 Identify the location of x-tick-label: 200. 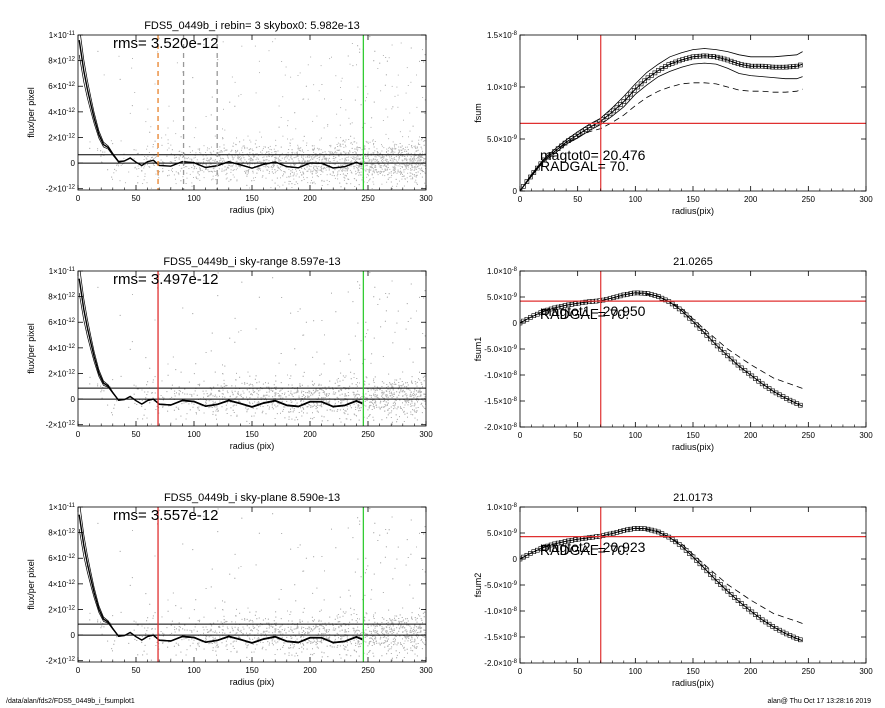
(751, 199).